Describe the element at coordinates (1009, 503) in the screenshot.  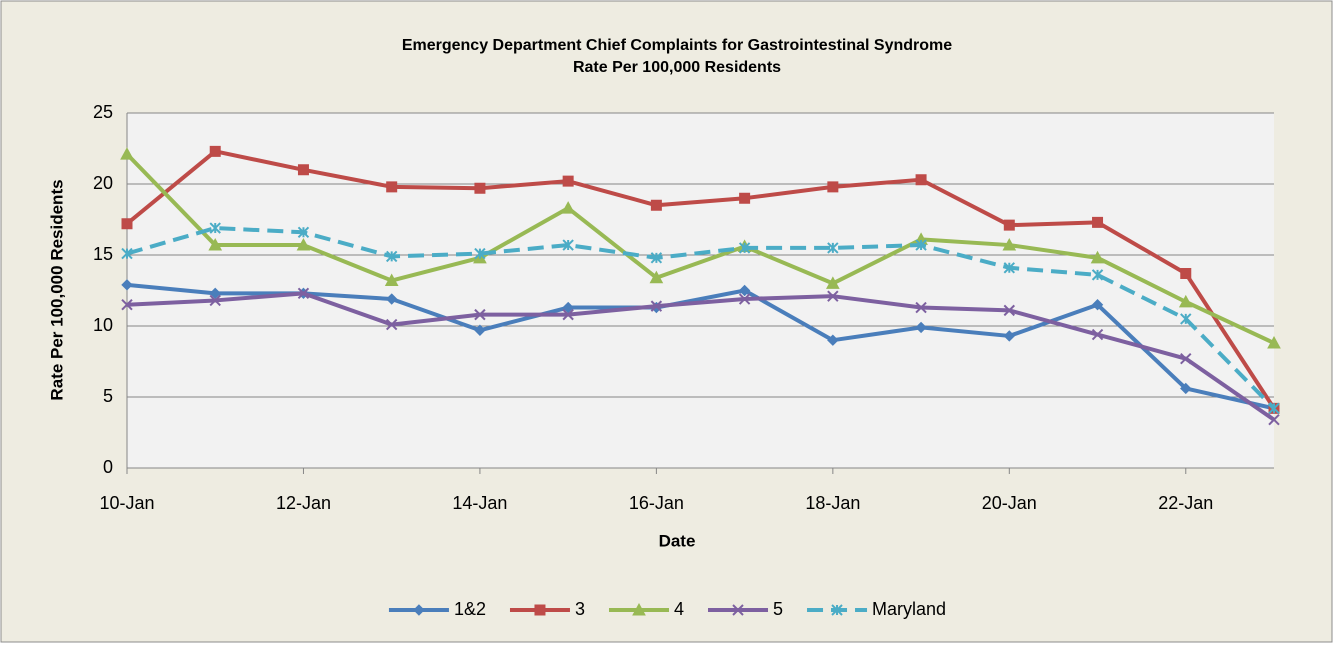
I see `x-tick-label: 20-Jan` at that location.